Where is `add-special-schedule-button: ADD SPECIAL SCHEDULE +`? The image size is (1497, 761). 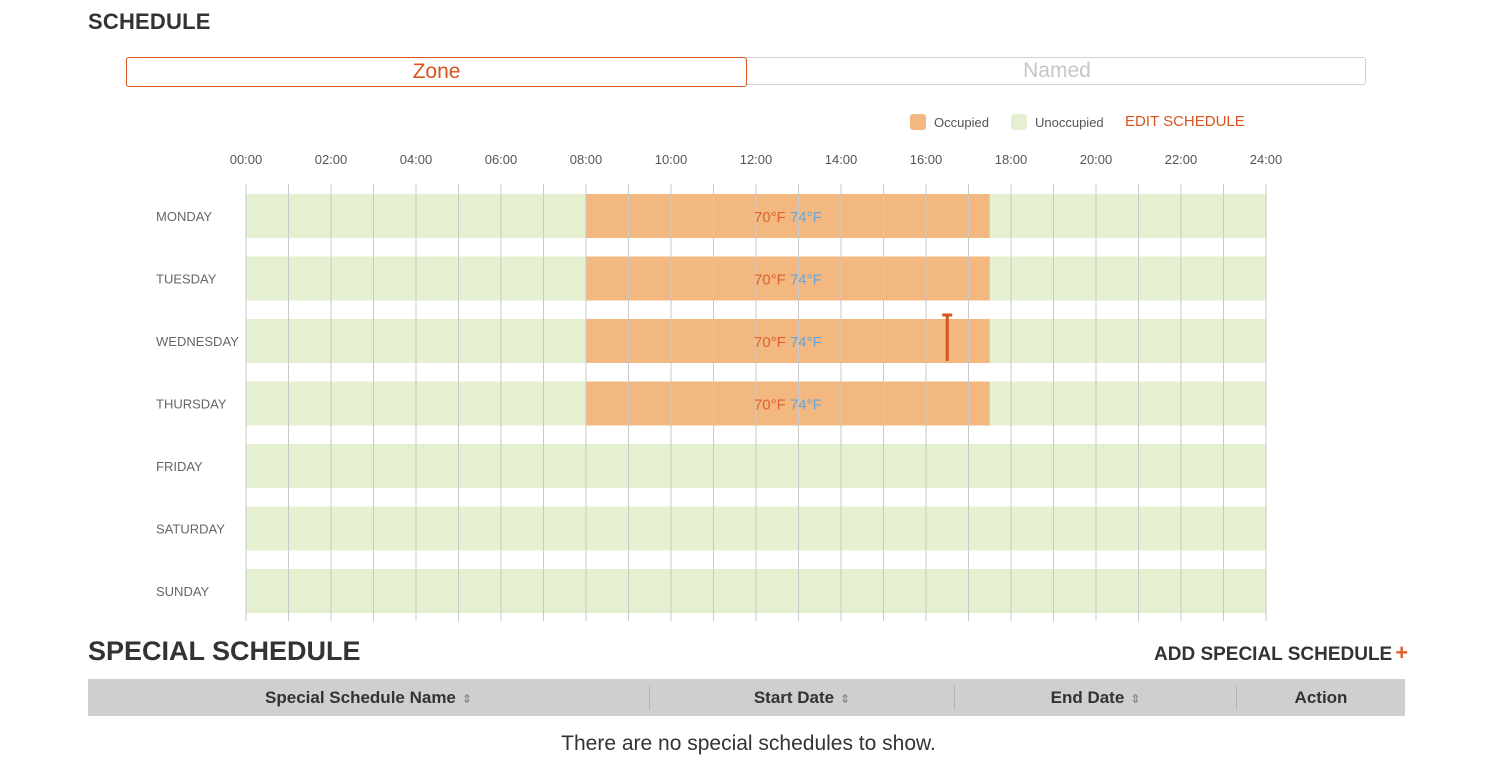
add-special-schedule-button: ADD SPECIAL SCHEDULE + is located at coordinates (1281, 653).